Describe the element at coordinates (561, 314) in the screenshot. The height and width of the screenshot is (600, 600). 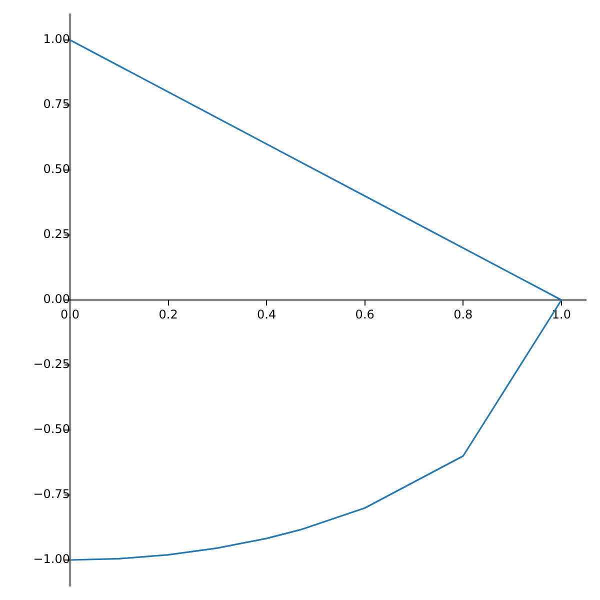
I see `x-tick-label: 1.0` at that location.